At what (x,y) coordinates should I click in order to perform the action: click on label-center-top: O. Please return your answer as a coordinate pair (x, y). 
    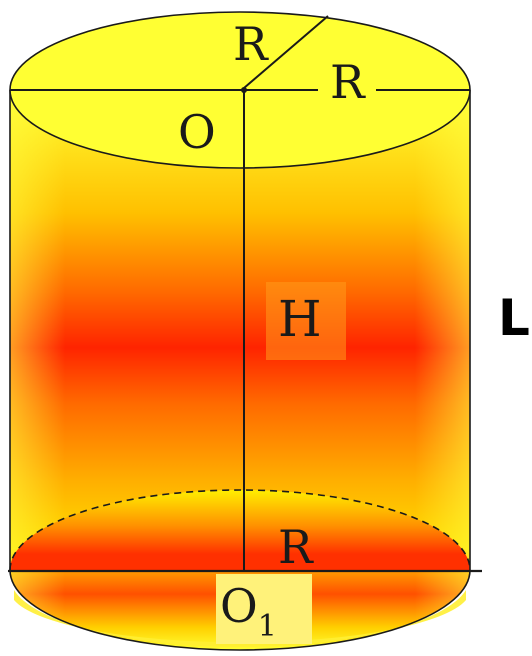
    Looking at the image, I should click on (197, 132).